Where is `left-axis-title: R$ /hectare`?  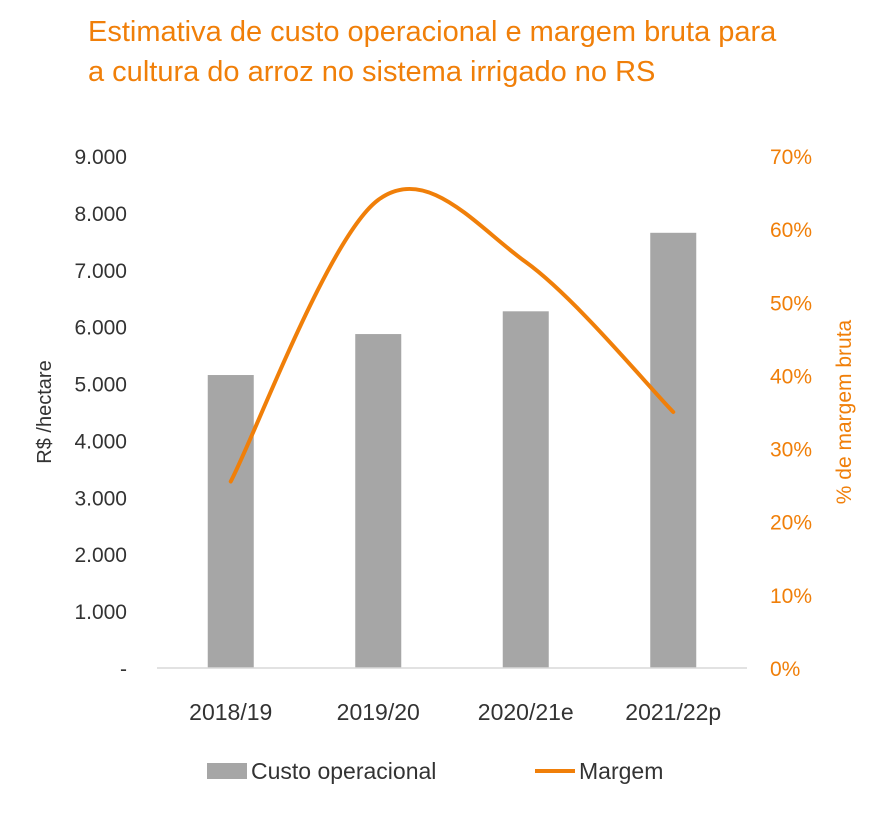 left-axis-title: R$ /hectare is located at coordinates (45, 411).